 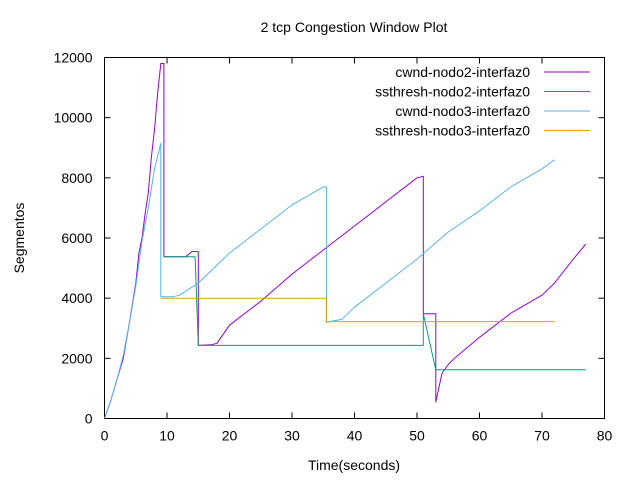 I want to click on x-tick-label: 30, so click(x=292, y=436).